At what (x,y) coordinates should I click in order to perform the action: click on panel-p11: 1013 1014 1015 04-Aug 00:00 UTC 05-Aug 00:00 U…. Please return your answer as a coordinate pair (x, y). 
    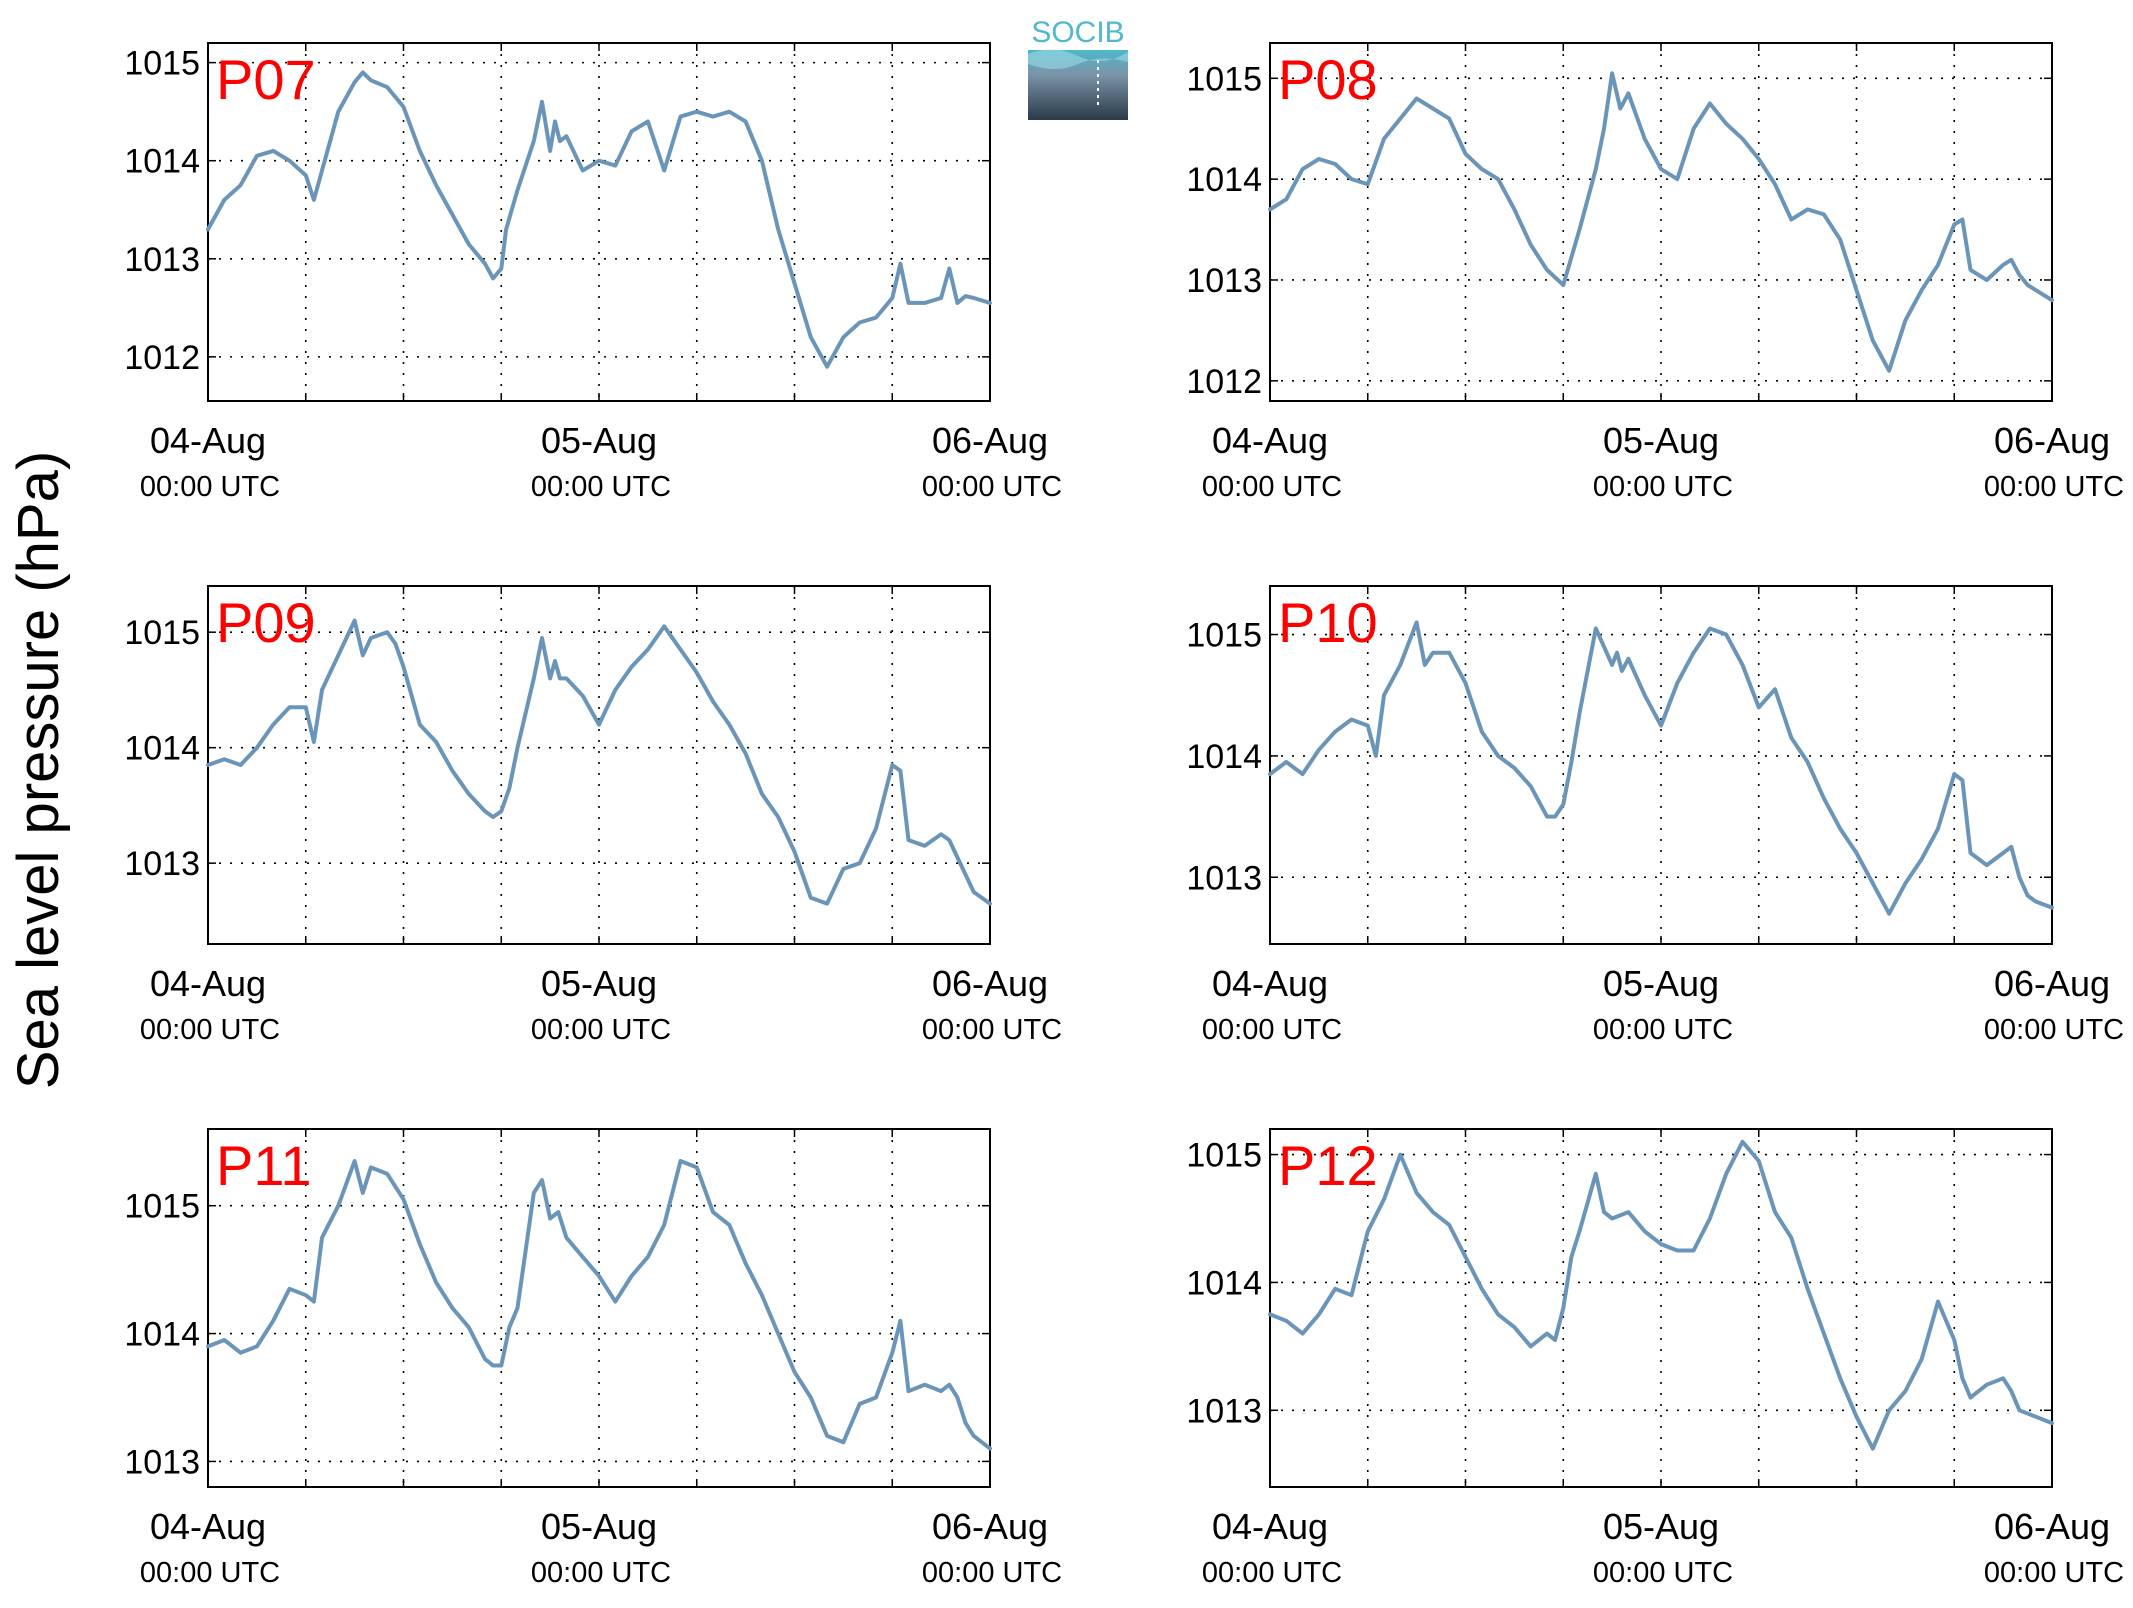
    Looking at the image, I should click on (593, 1358).